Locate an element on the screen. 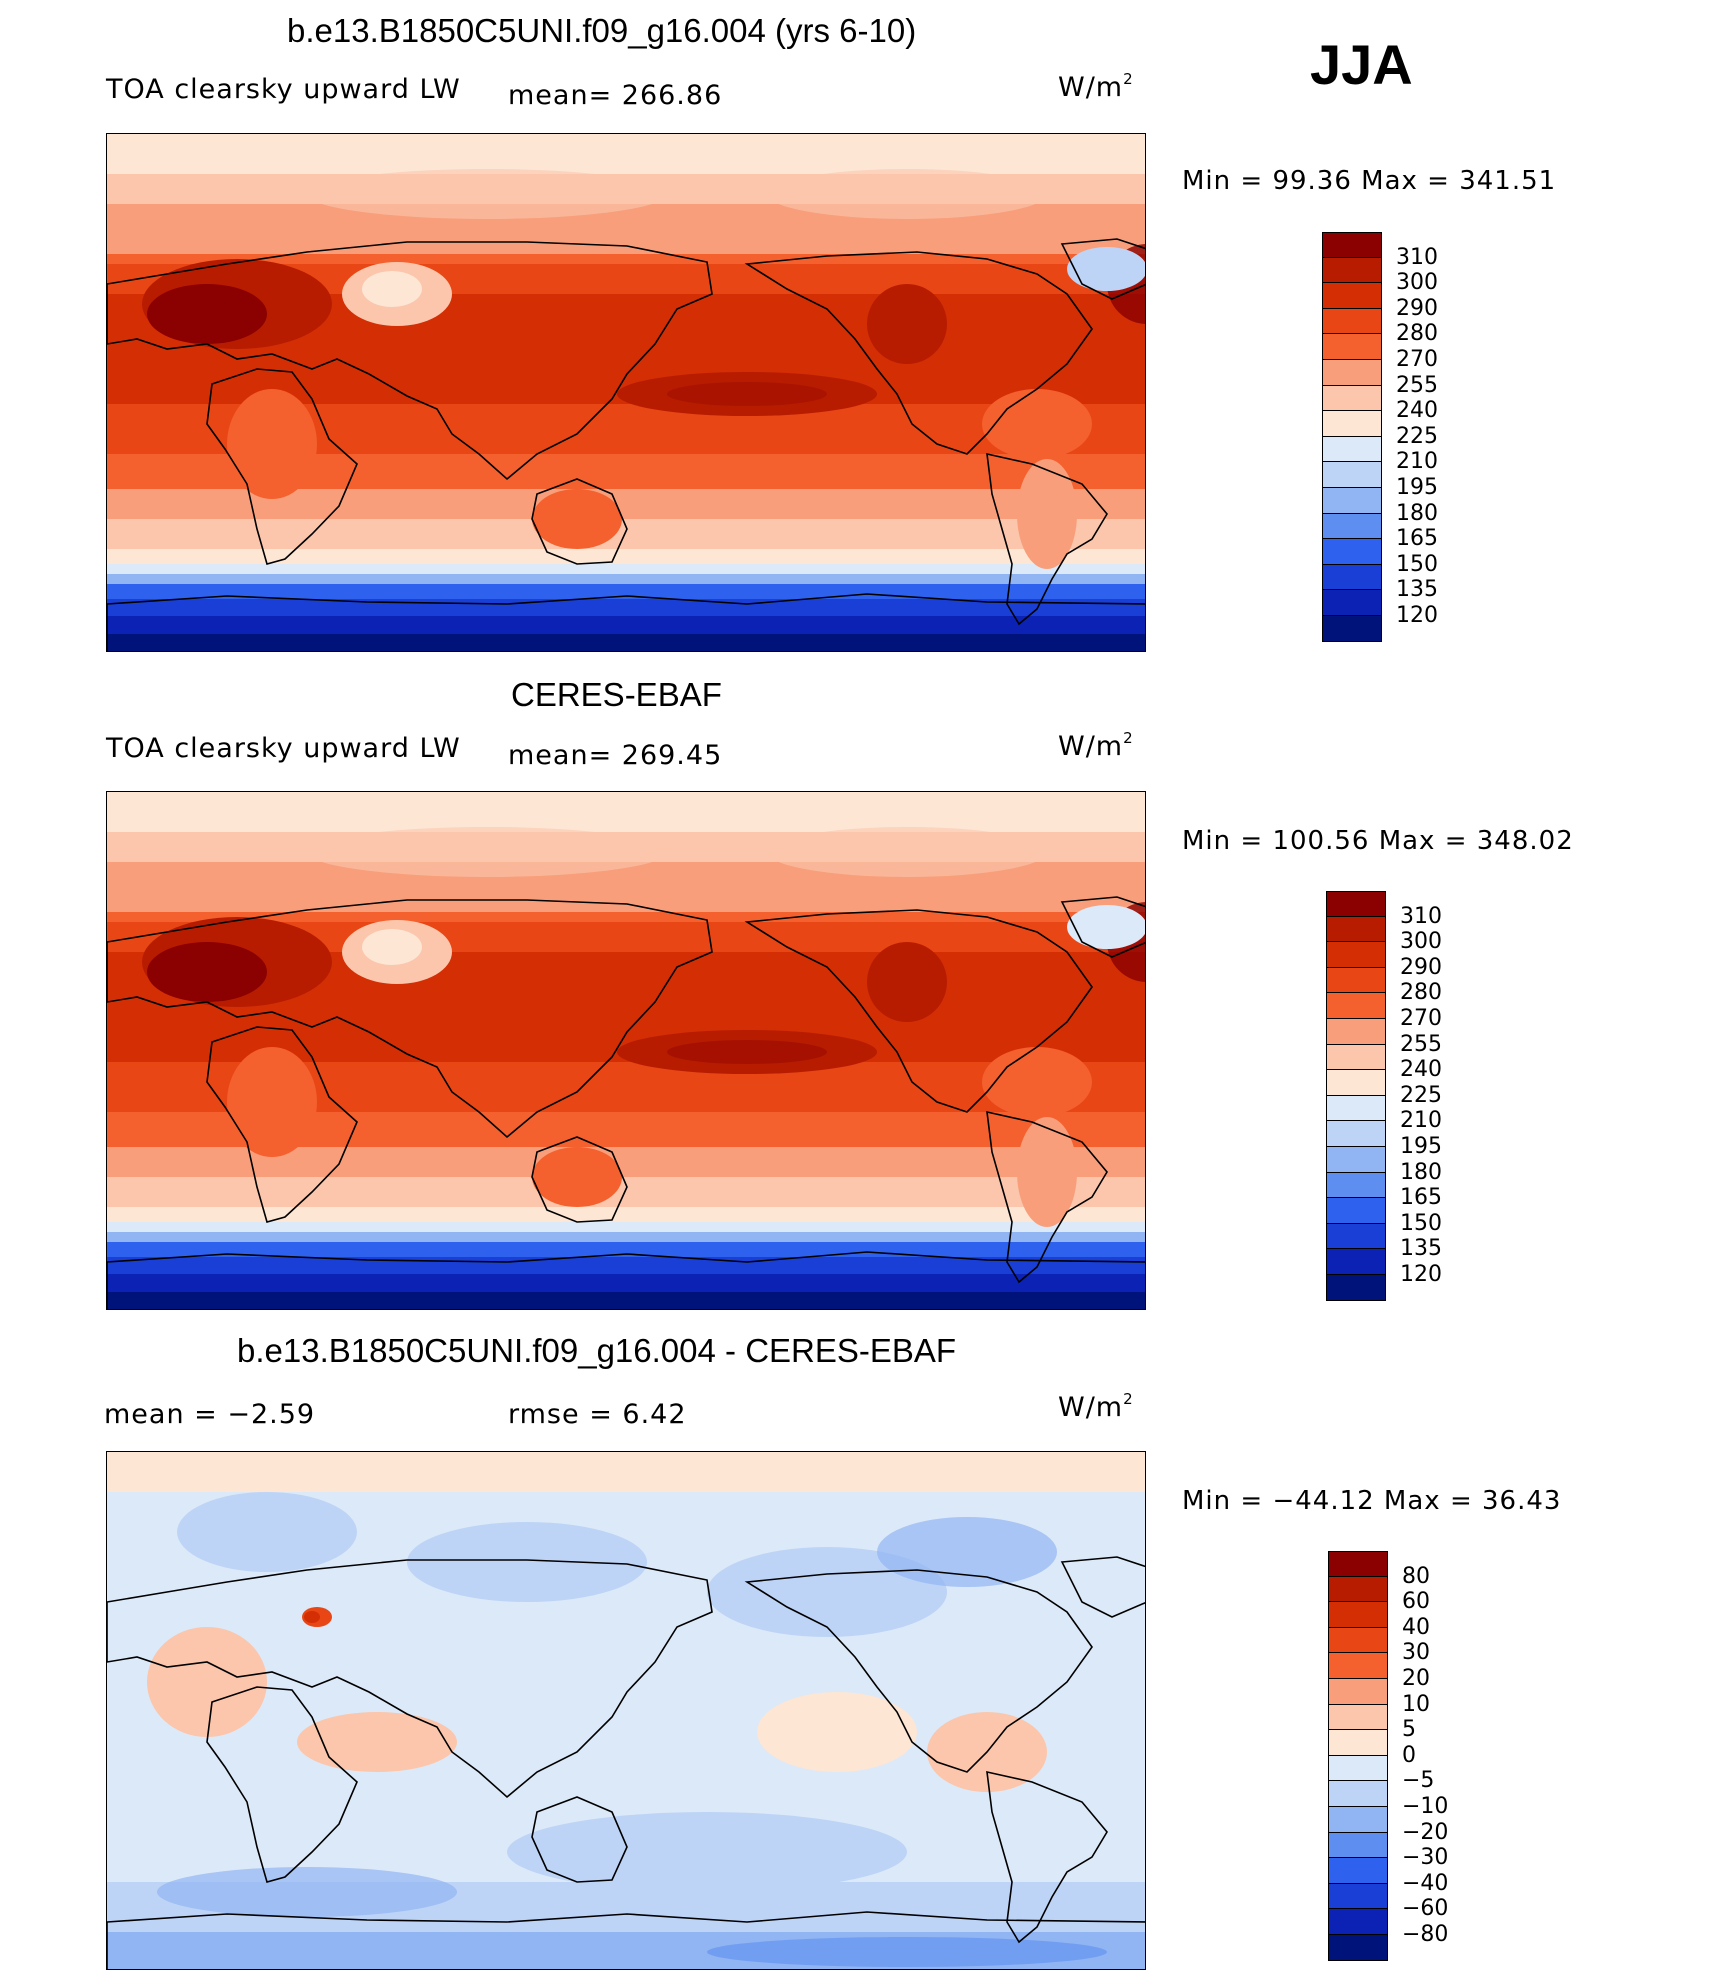 Image resolution: width=1710 pixels, height=1979 pixels. panel-title: CERES-EBAF is located at coordinates (616, 694).